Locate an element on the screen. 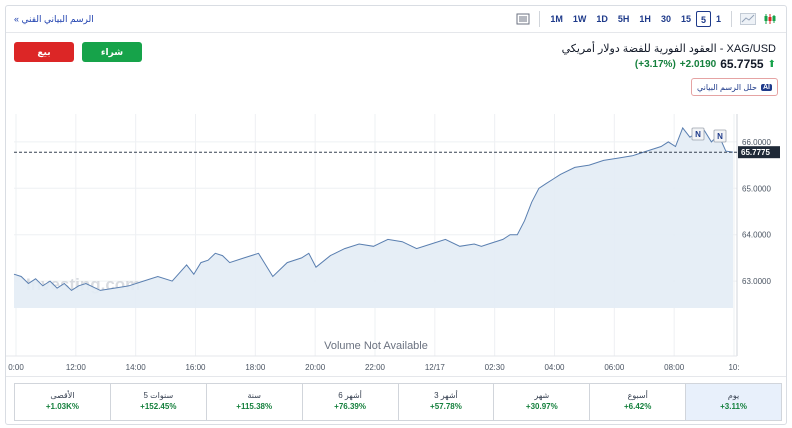  timeframe-1d: 1D is located at coordinates (602, 19).